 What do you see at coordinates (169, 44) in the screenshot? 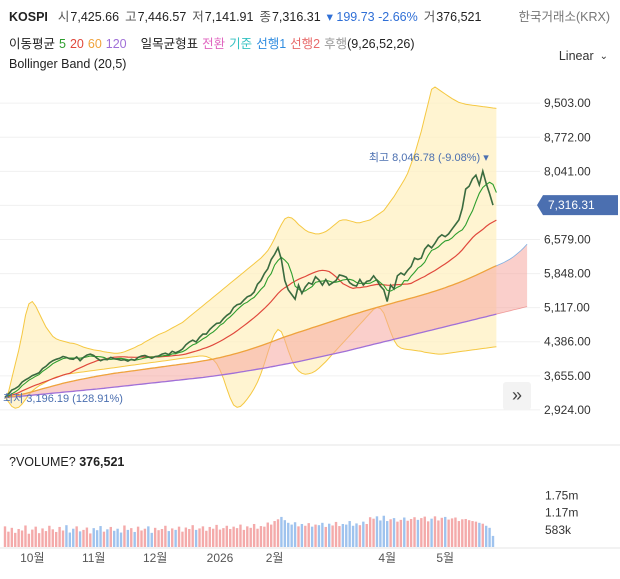
I see `ichimoku-label: 일목균형표` at bounding box center [169, 44].